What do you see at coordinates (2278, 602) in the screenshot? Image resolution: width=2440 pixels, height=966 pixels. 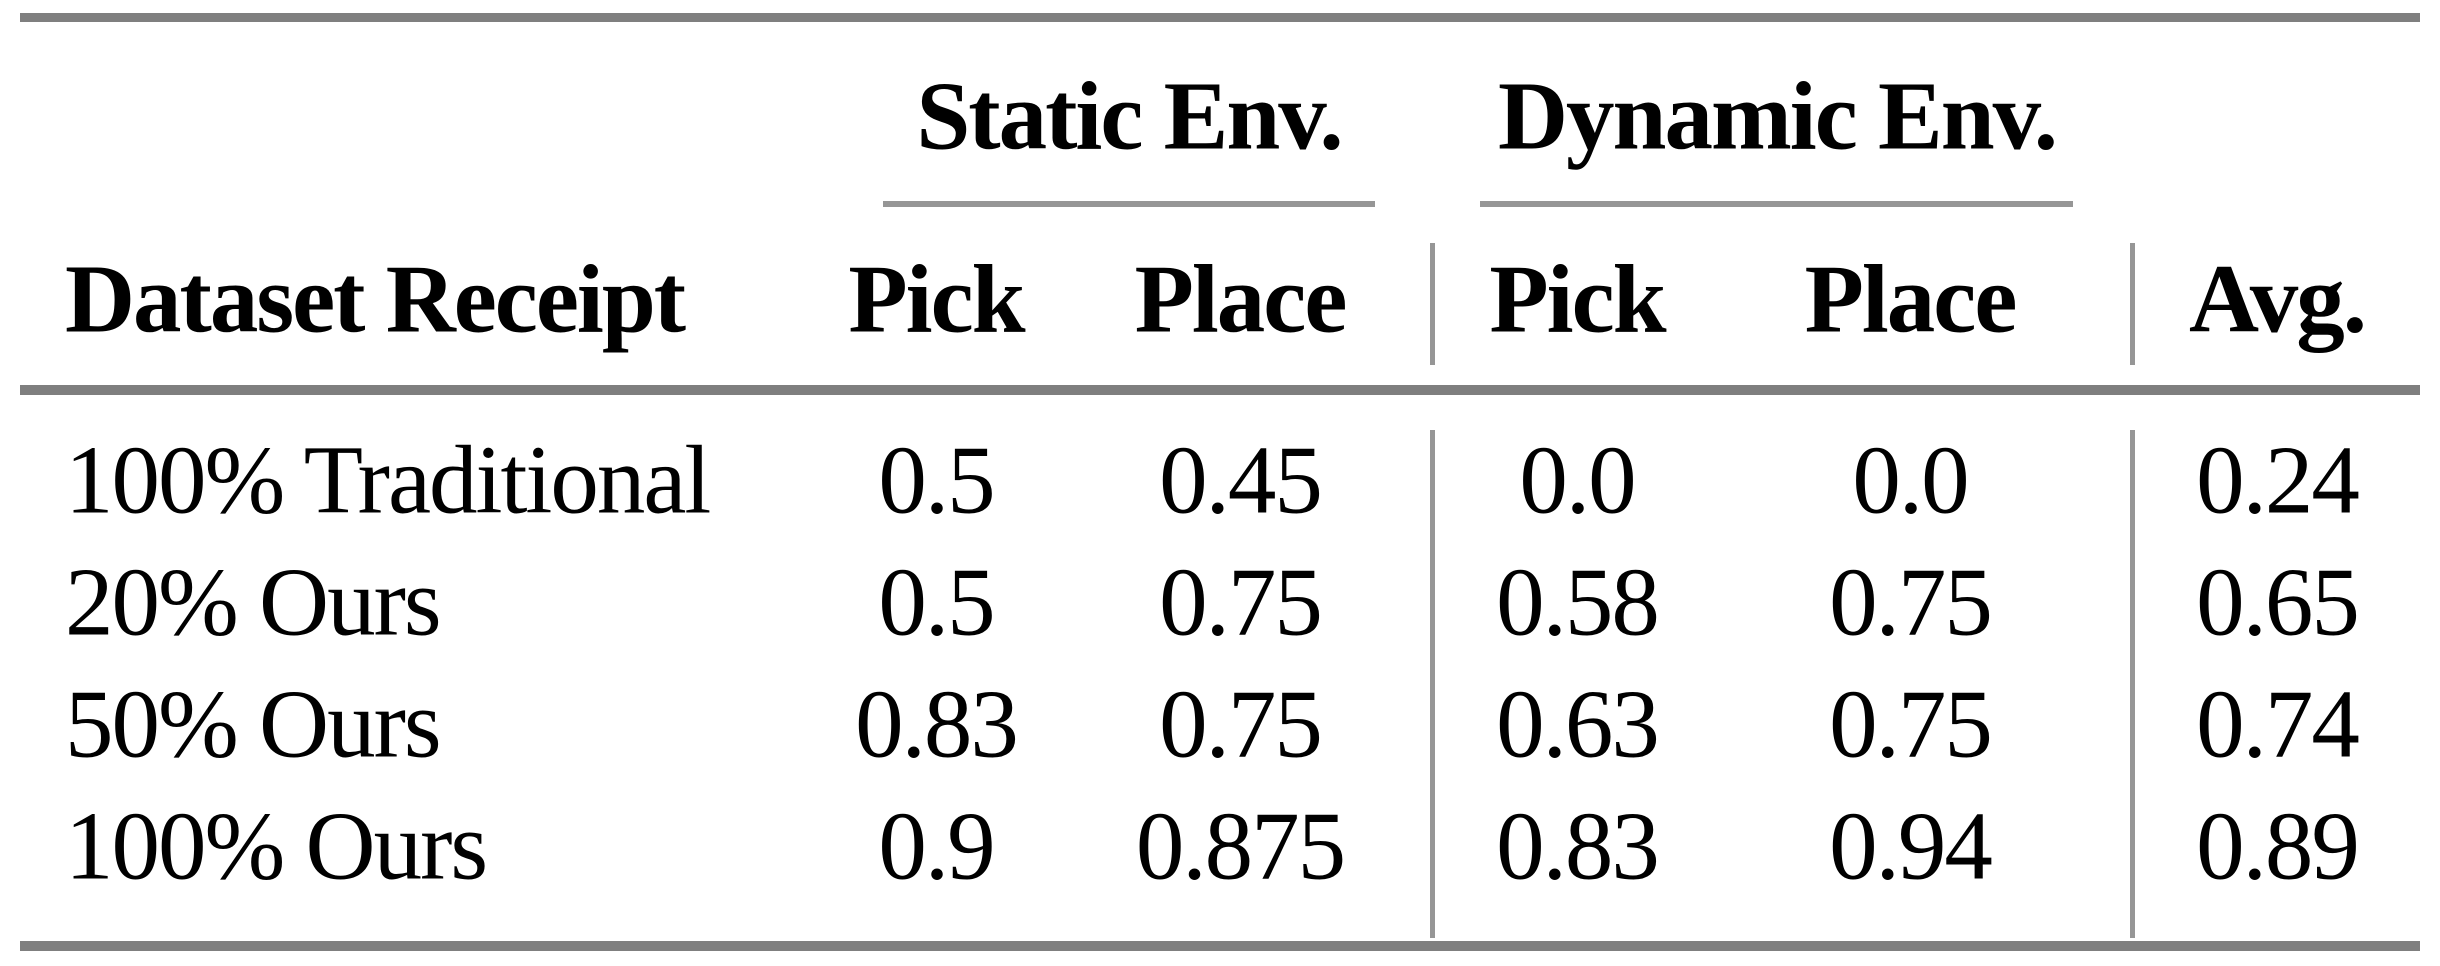 I see `cell-avg: 0.65` at bounding box center [2278, 602].